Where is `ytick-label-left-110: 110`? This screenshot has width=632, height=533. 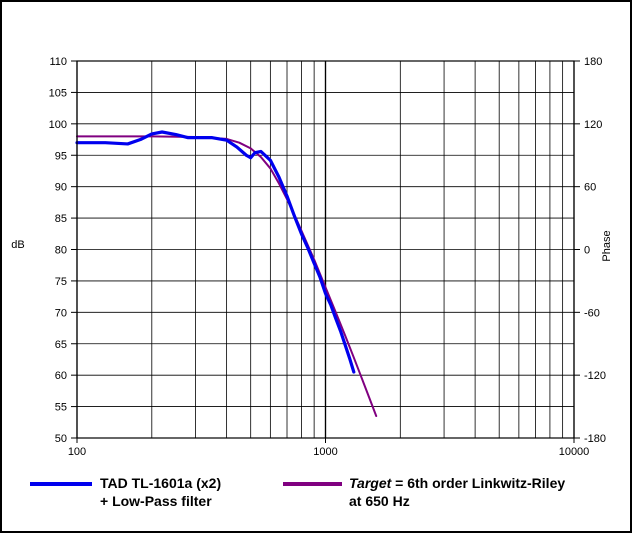
ytick-label-left-110: 110 is located at coordinates (58, 62).